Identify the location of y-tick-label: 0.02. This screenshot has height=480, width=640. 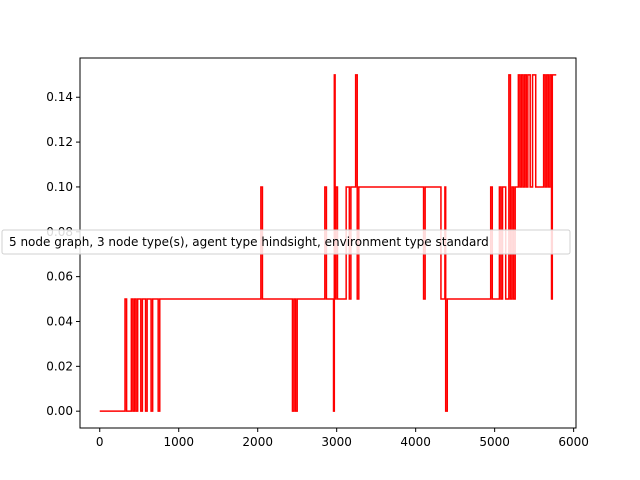
(59, 366).